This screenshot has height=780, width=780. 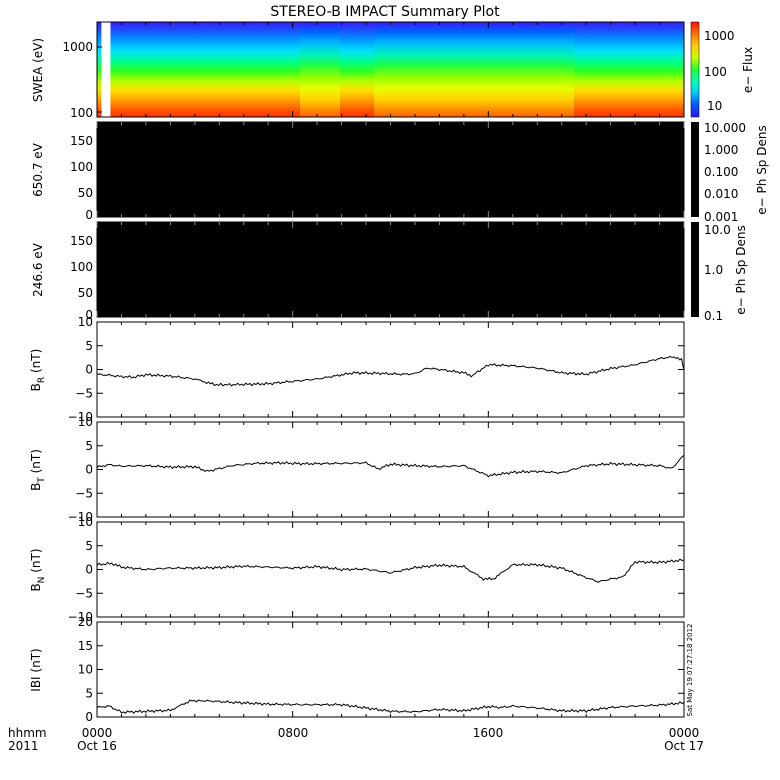 What do you see at coordinates (721, 172) in the screenshot?
I see `pad650-cbar-tick-0.1: 0.100` at bounding box center [721, 172].